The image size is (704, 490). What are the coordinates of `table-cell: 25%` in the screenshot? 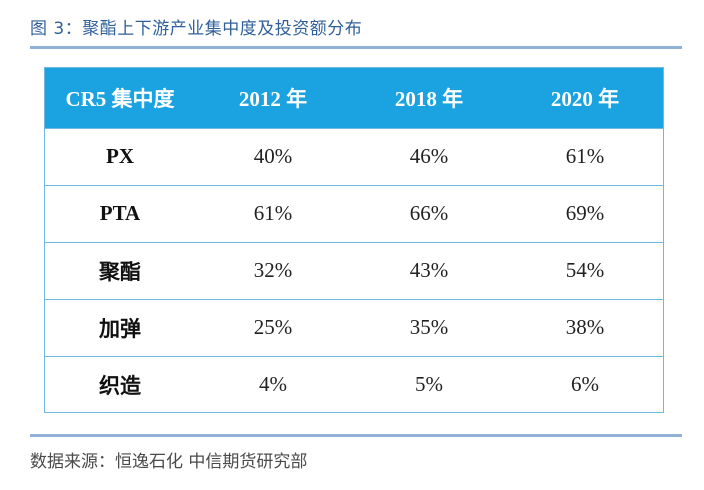 It's located at (273, 327).